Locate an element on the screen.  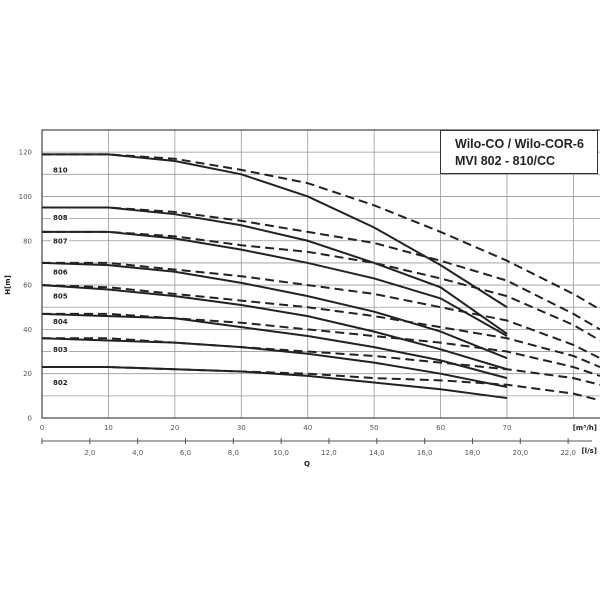
curve-label-810: 810 is located at coordinates (60, 170).